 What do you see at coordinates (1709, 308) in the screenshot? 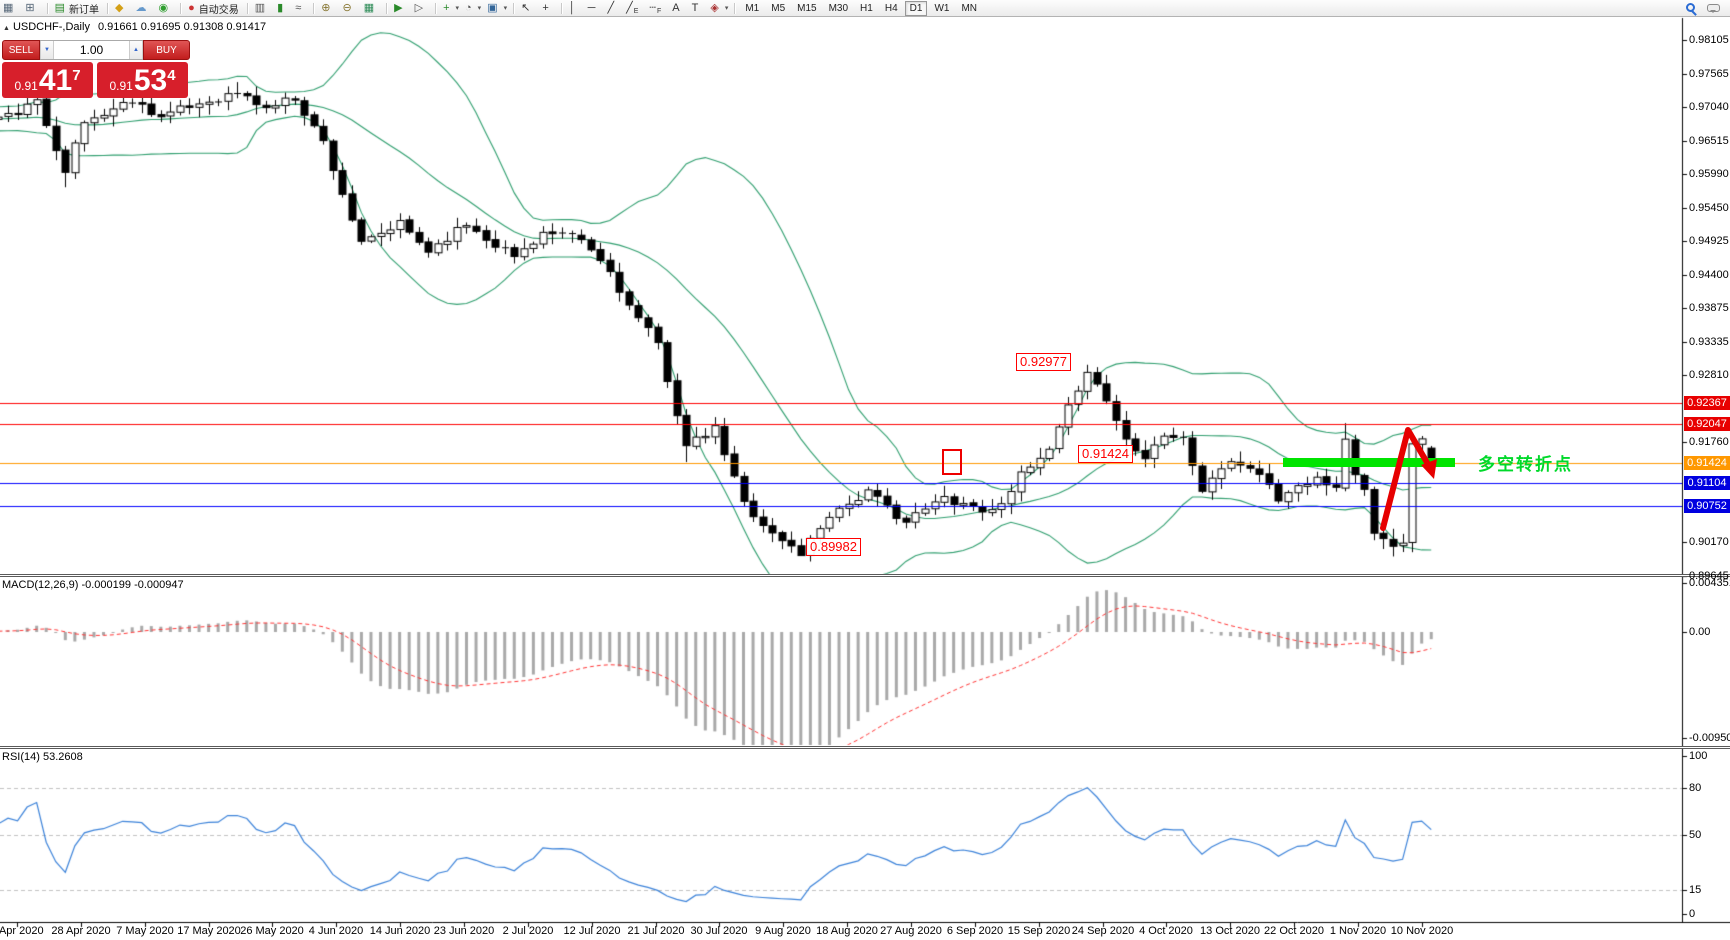
I see `price-axis-tick-label: 0.93875` at bounding box center [1709, 308].